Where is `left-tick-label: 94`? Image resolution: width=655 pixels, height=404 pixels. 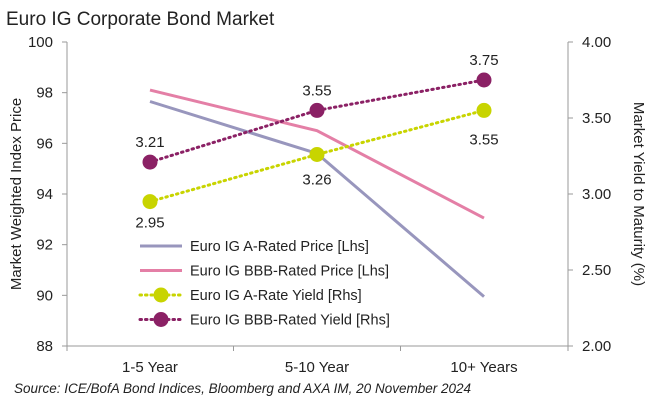 left-tick-label: 94 is located at coordinates (44, 194).